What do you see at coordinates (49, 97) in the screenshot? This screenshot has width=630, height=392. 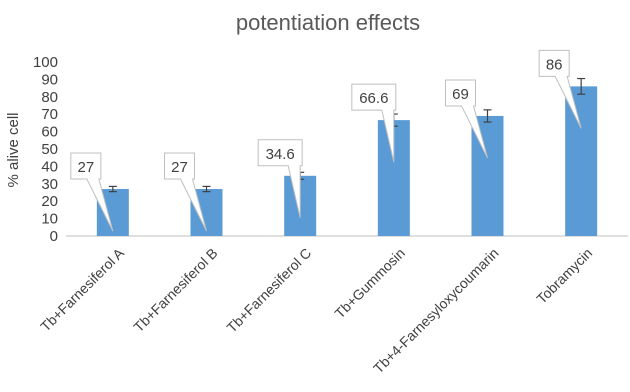 I see `y-tick-label: 80` at bounding box center [49, 97].